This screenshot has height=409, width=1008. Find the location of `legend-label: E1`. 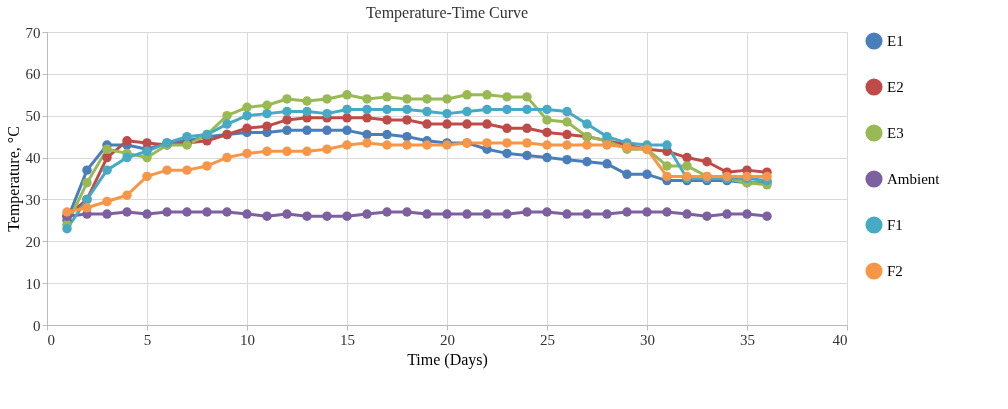

legend-label: E1 is located at coordinates (895, 41).